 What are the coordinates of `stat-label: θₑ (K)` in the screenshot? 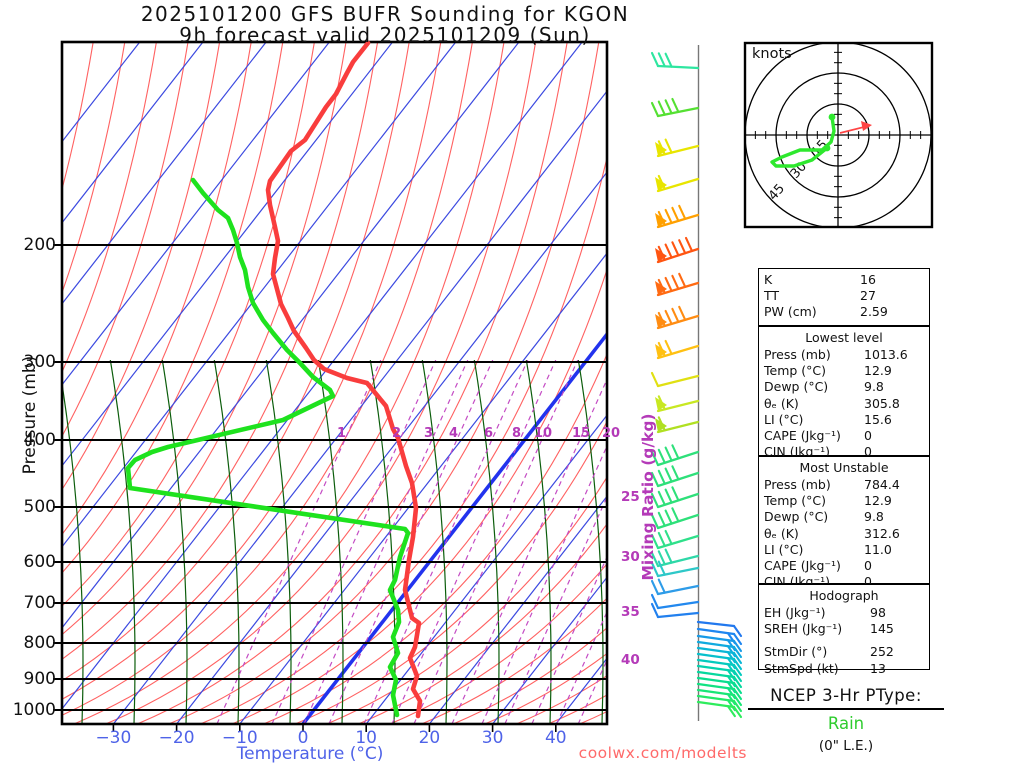 It's located at (781, 403).